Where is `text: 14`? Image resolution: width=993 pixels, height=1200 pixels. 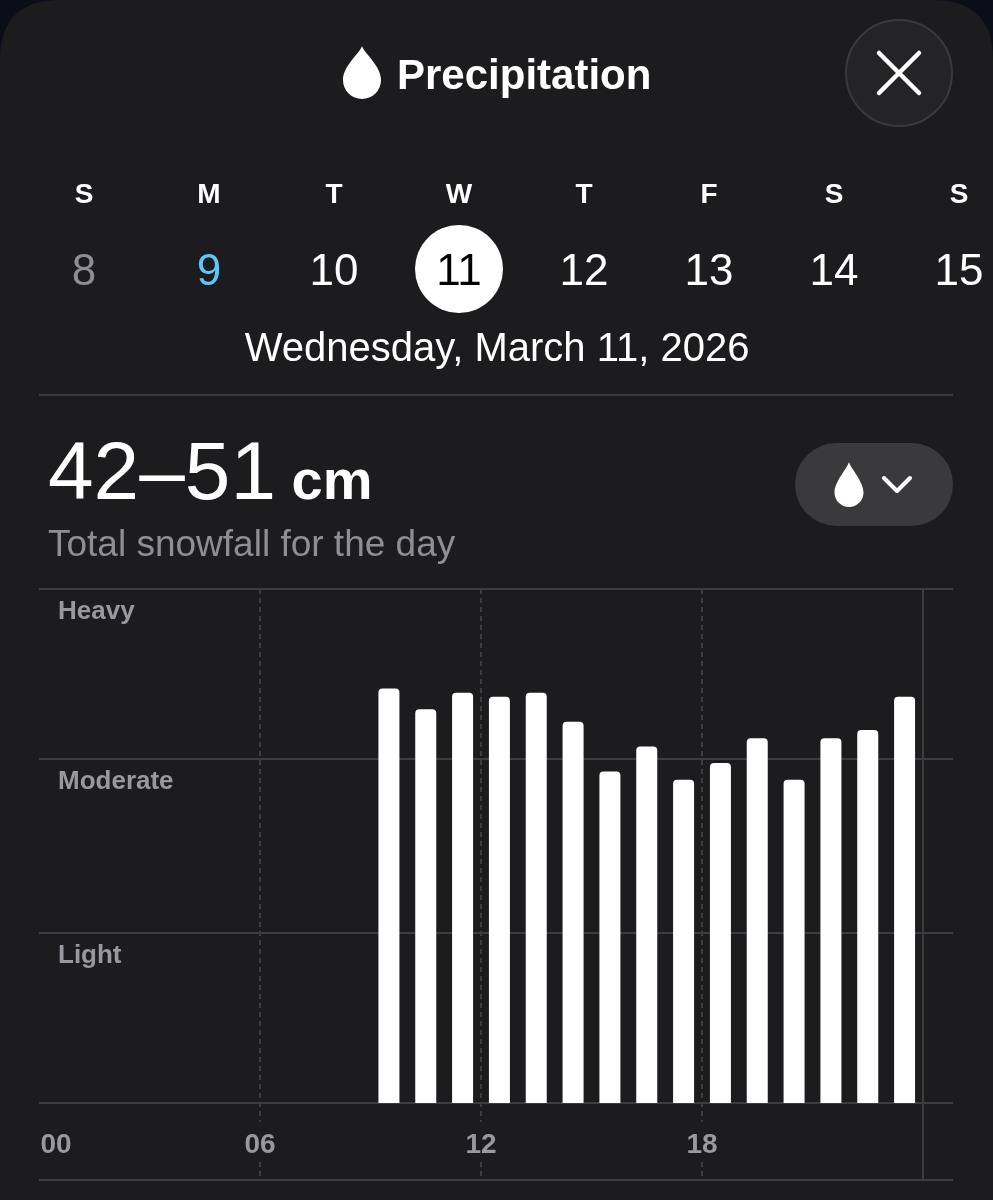
text: 14 is located at coordinates (834, 269).